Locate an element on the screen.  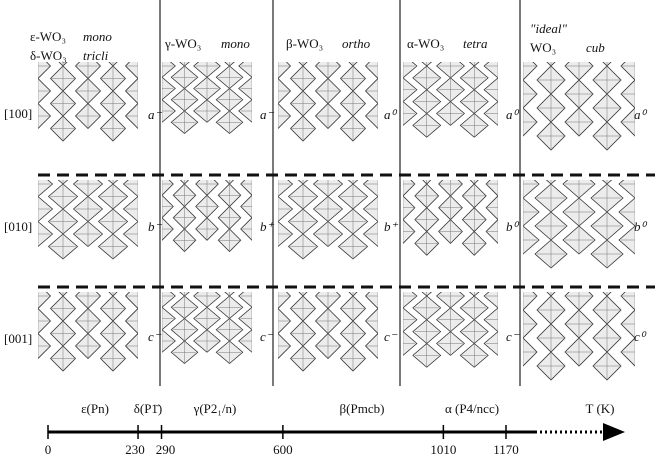
row-label: [001] is located at coordinates (18, 338).